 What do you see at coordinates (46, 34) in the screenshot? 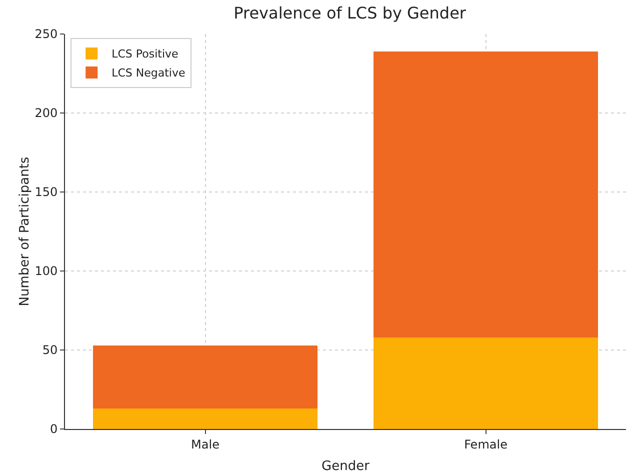
I see `y-tick-label: 250` at bounding box center [46, 34].